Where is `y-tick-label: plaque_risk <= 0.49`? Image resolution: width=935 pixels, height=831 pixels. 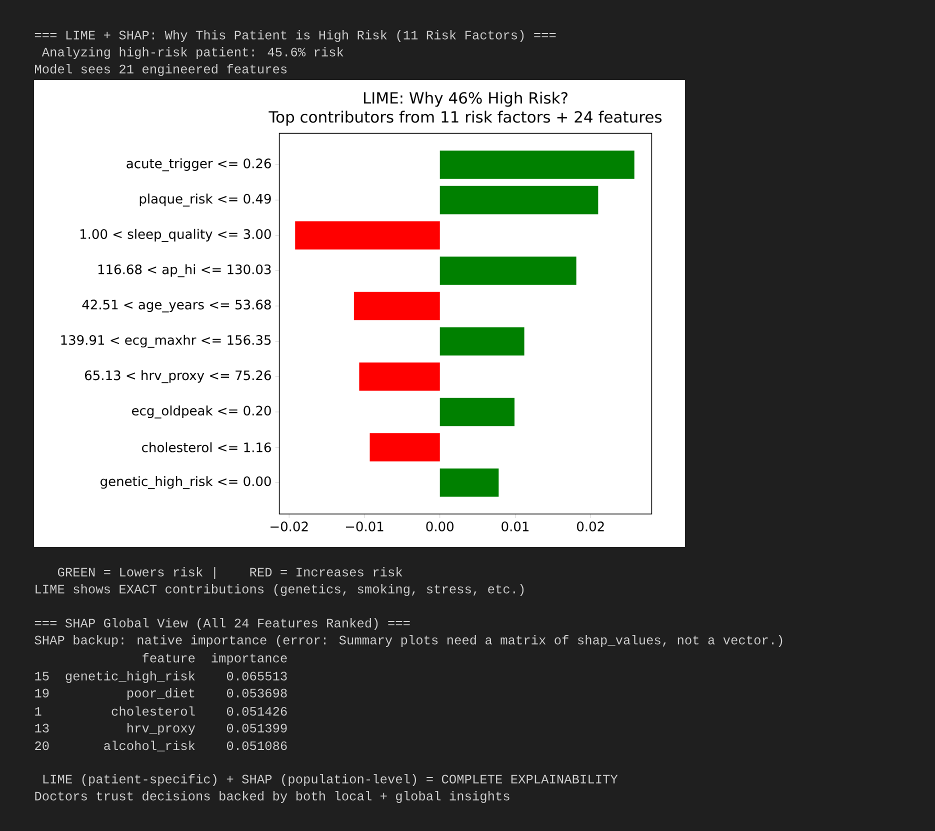 y-tick-label: plaque_risk <= 0.49 is located at coordinates (205, 200).